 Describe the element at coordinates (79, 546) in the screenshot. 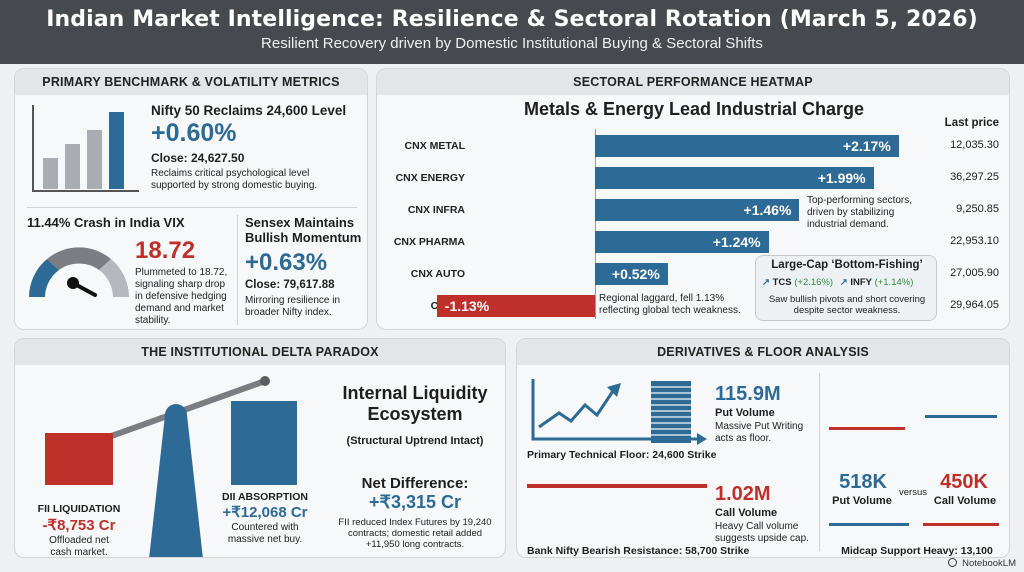

I see `fii-note: Offloaded net cash market.` at that location.